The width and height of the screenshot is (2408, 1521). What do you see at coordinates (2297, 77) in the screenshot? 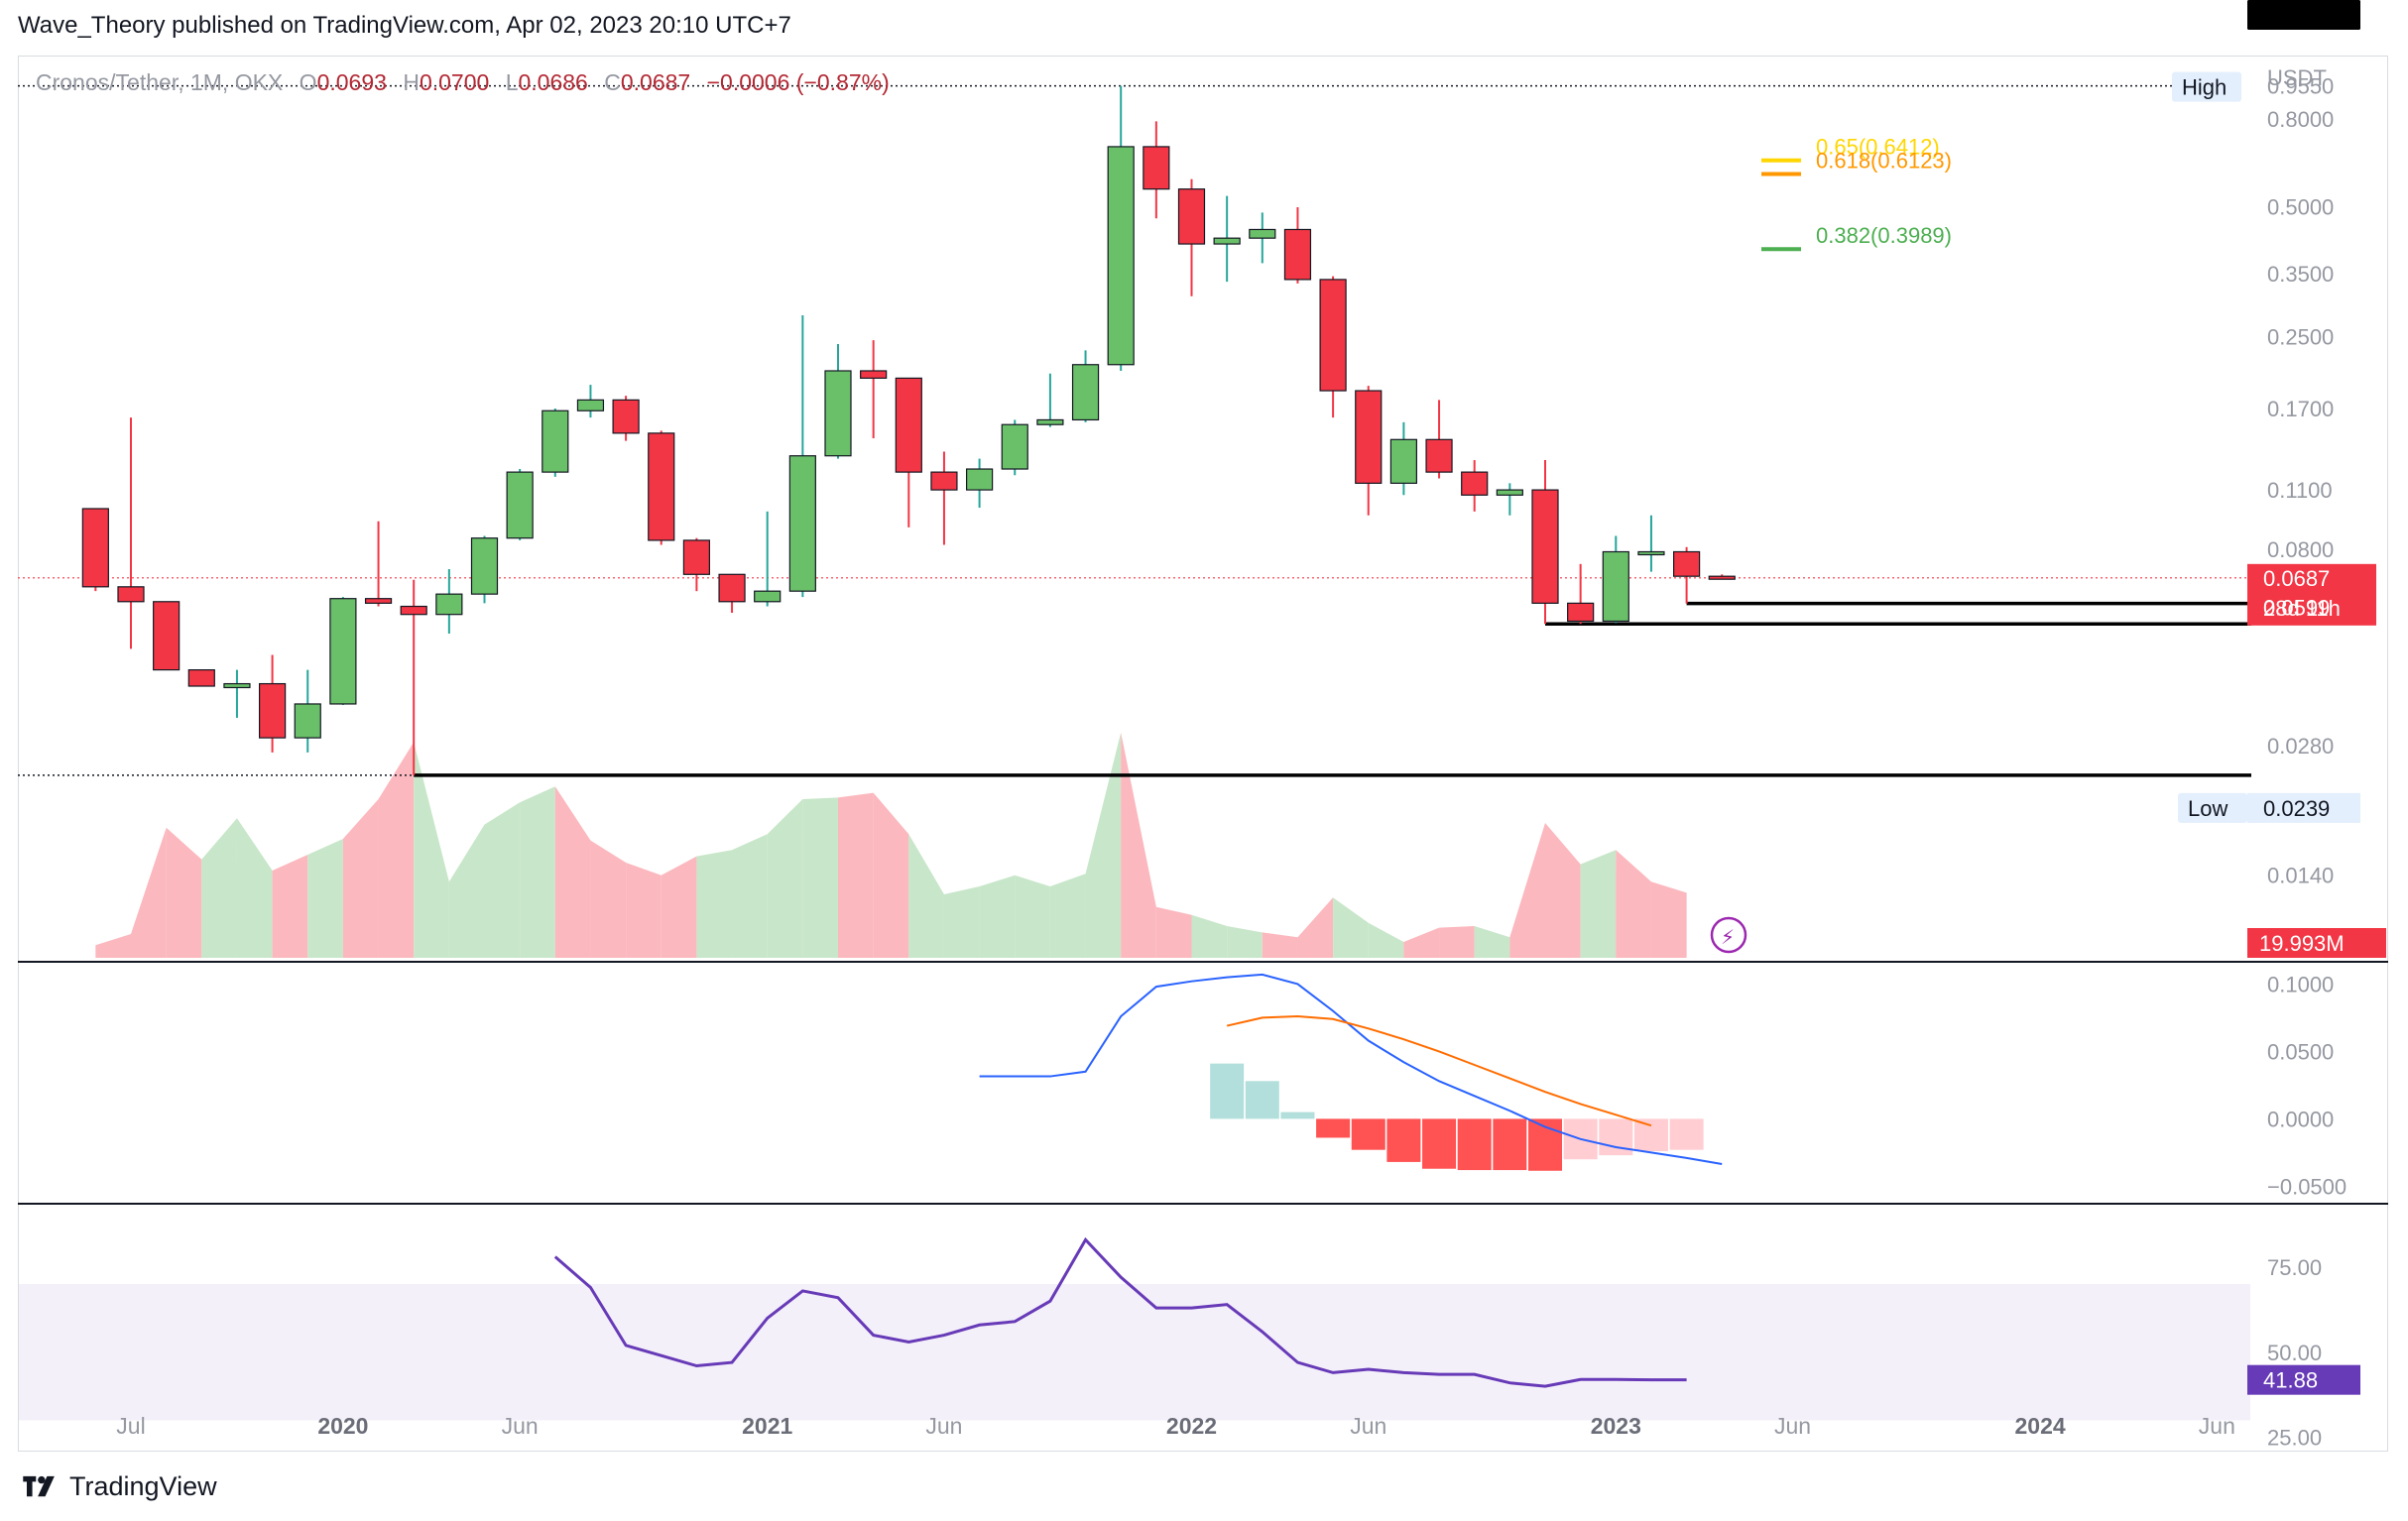
I see `currency-label: USDT` at bounding box center [2297, 77].